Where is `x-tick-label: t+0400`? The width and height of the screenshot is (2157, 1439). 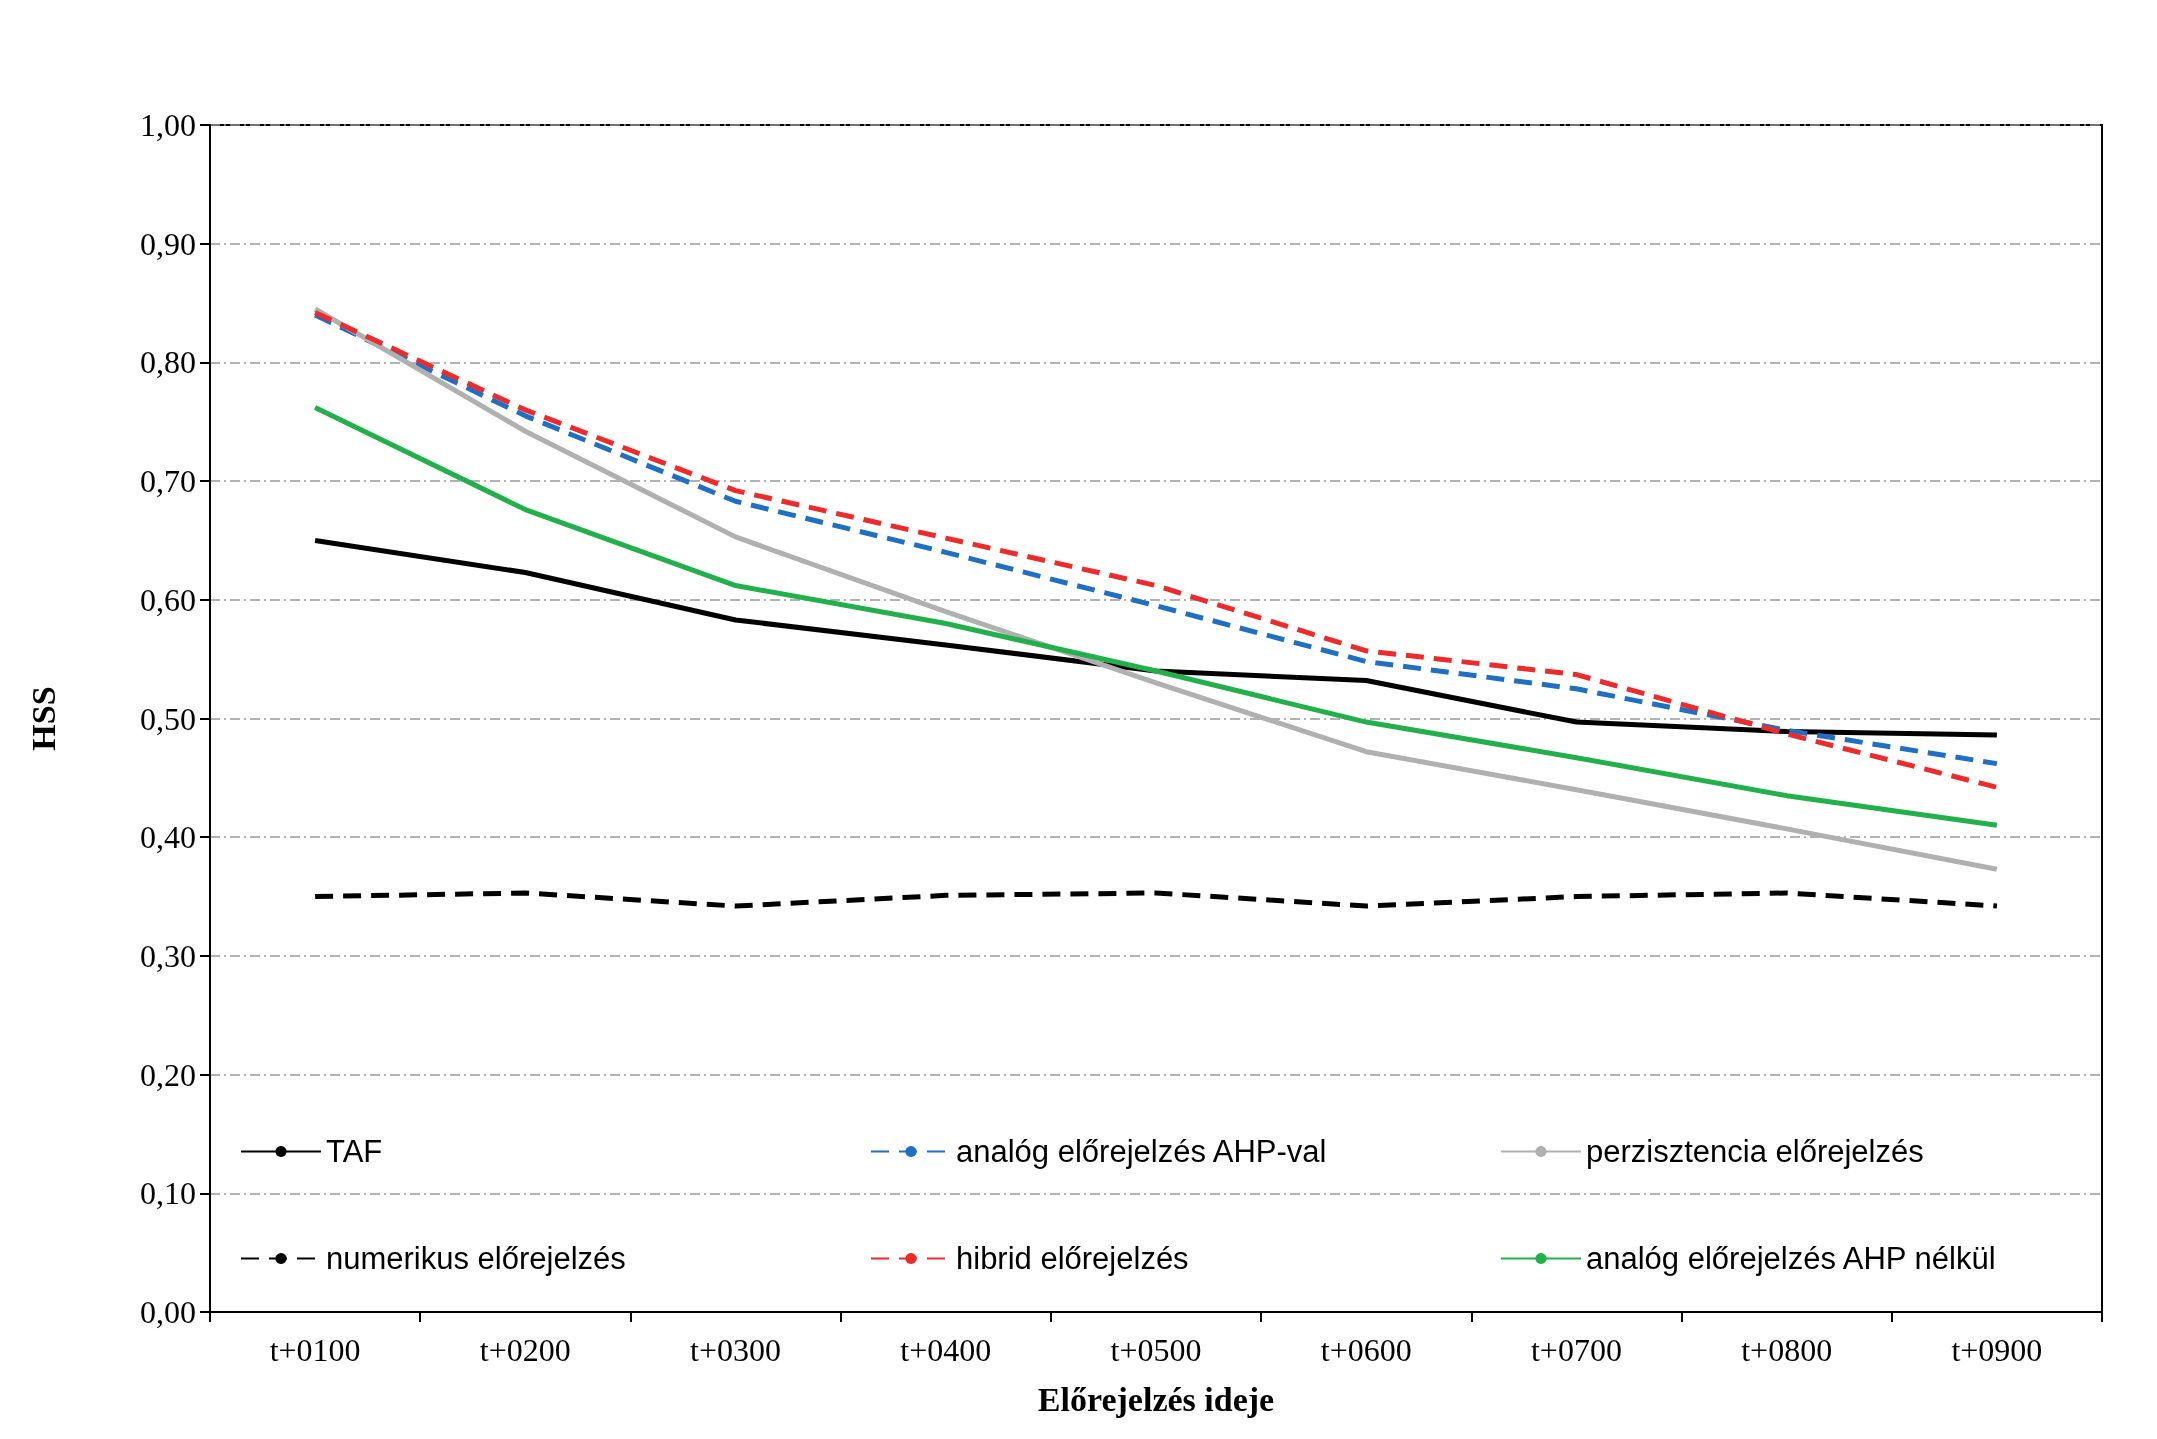 x-tick-label: t+0400 is located at coordinates (946, 1350).